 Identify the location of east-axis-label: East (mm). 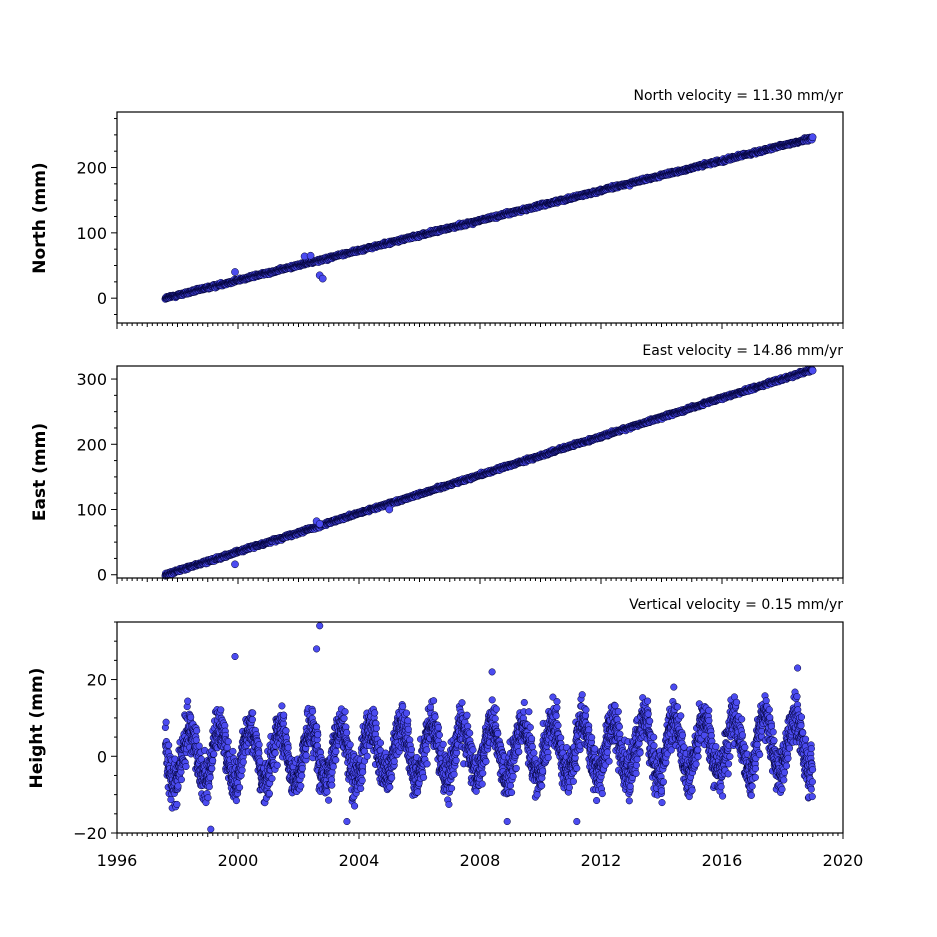
(40, 472).